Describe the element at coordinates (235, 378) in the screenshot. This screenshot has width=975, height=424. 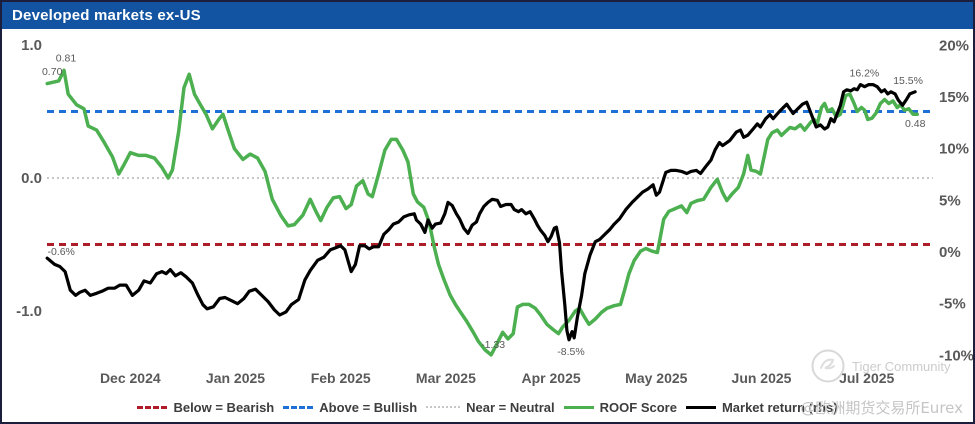
I see `x-axis-tick: Jan 2025` at that location.